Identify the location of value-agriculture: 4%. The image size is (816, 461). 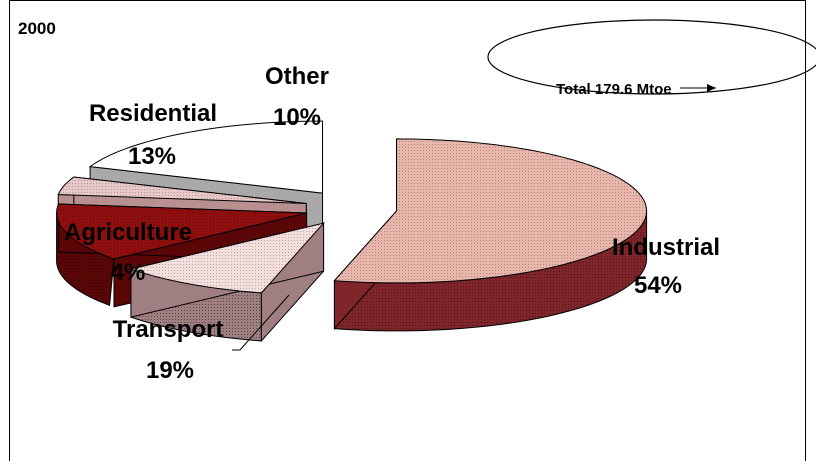
(128, 272).